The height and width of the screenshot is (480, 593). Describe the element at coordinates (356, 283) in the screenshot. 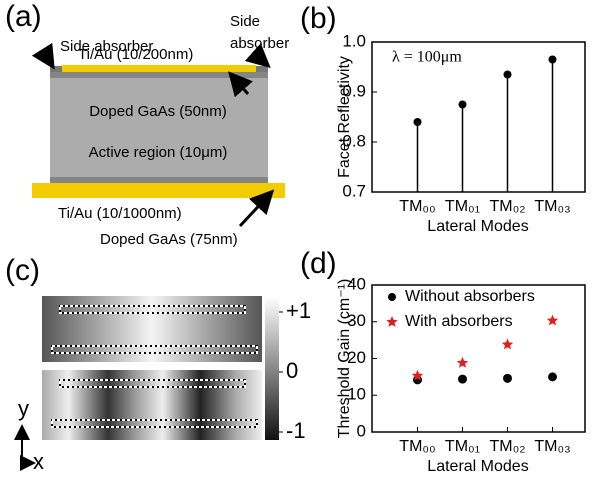

I see `y-tick-label: 40` at that location.